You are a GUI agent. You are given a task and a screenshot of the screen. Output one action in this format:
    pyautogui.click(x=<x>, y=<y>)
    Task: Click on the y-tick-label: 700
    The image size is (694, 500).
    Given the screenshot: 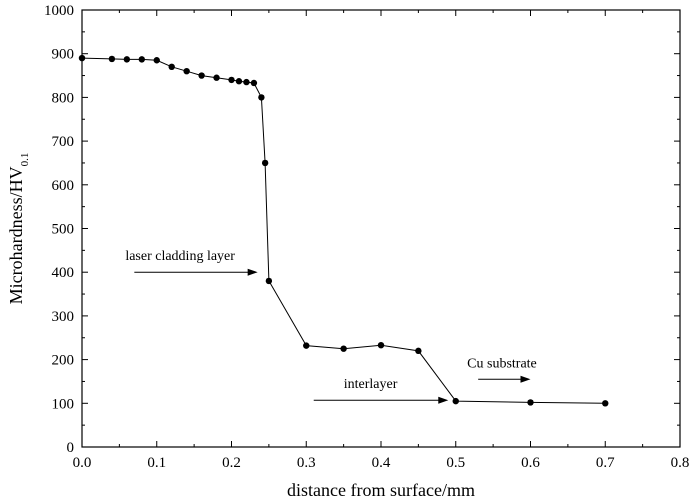 What is the action you would take?
    pyautogui.click(x=63, y=142)
    